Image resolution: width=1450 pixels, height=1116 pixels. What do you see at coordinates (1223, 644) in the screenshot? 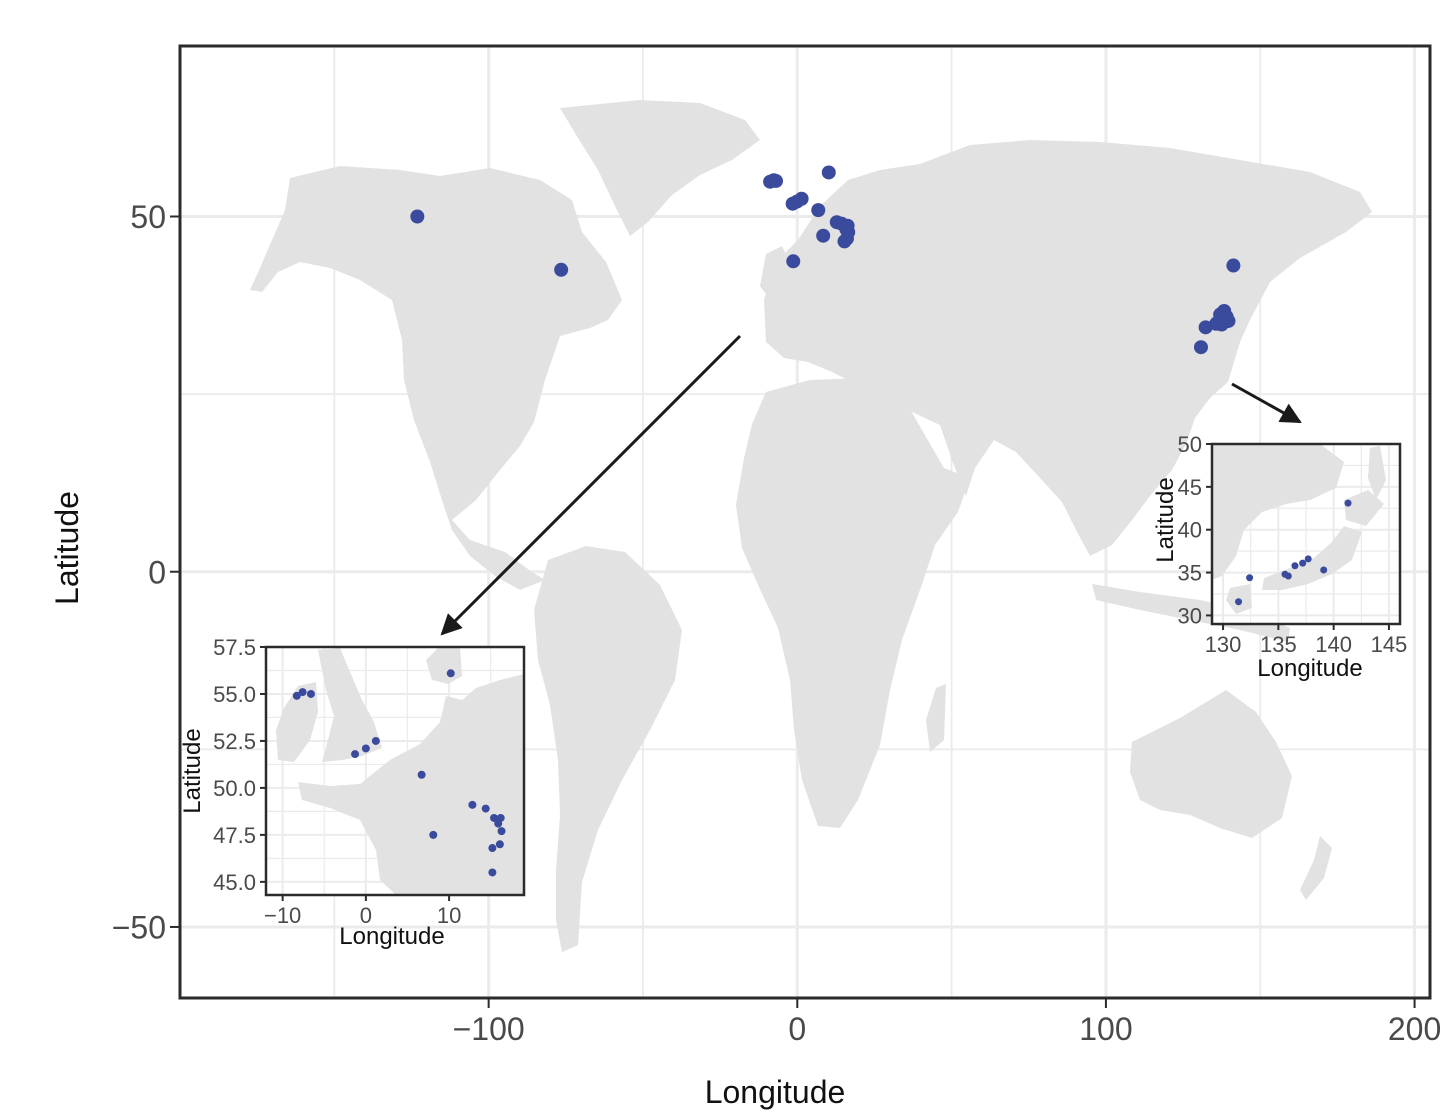
I see `japan-inset-x-tick-label: 130` at bounding box center [1223, 644].